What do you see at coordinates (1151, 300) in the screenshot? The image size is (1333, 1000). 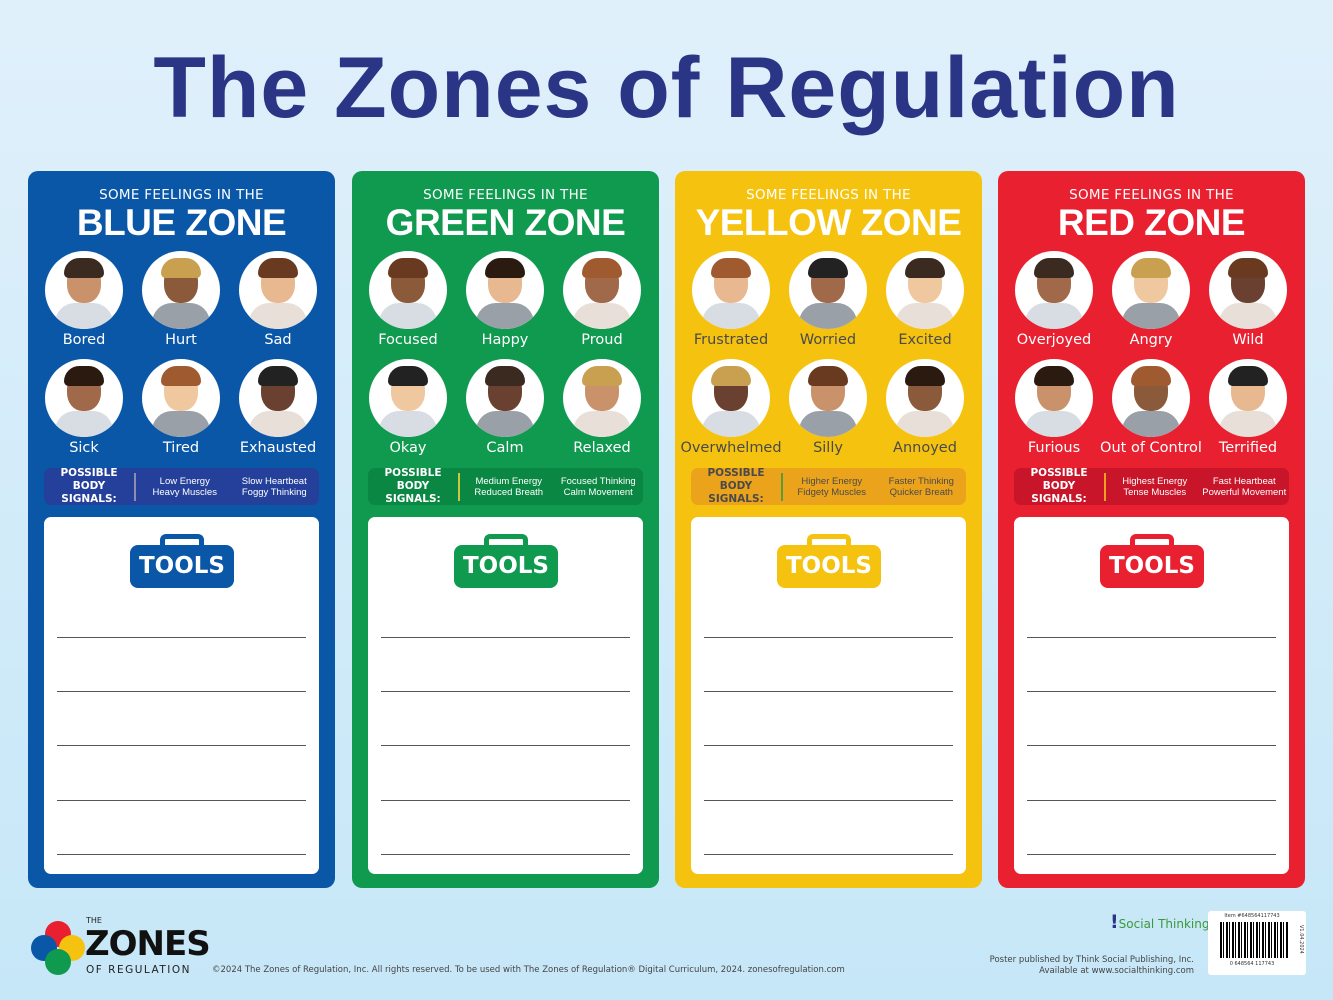 I see `feeling-angry: Angry` at bounding box center [1151, 300].